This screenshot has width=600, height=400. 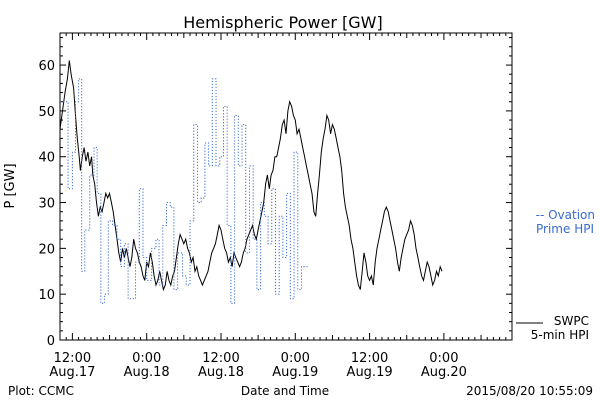 I want to click on x-tick-date-0: Aug.17, so click(x=72, y=372).